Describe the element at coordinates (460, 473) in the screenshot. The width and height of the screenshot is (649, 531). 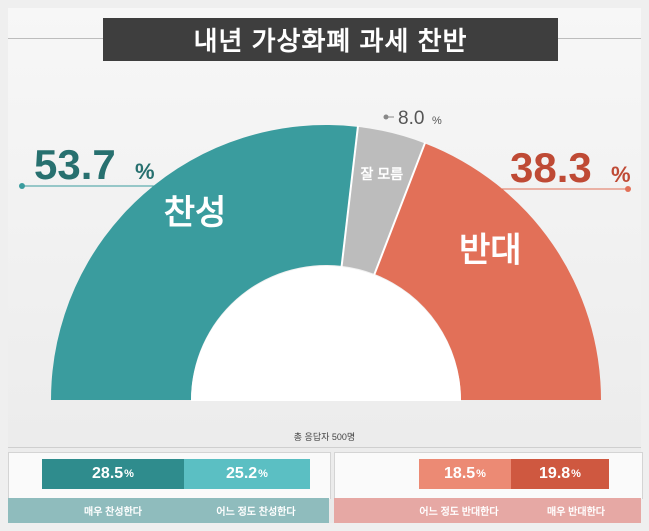
I see `mild-oppose-value: 18.5` at that location.